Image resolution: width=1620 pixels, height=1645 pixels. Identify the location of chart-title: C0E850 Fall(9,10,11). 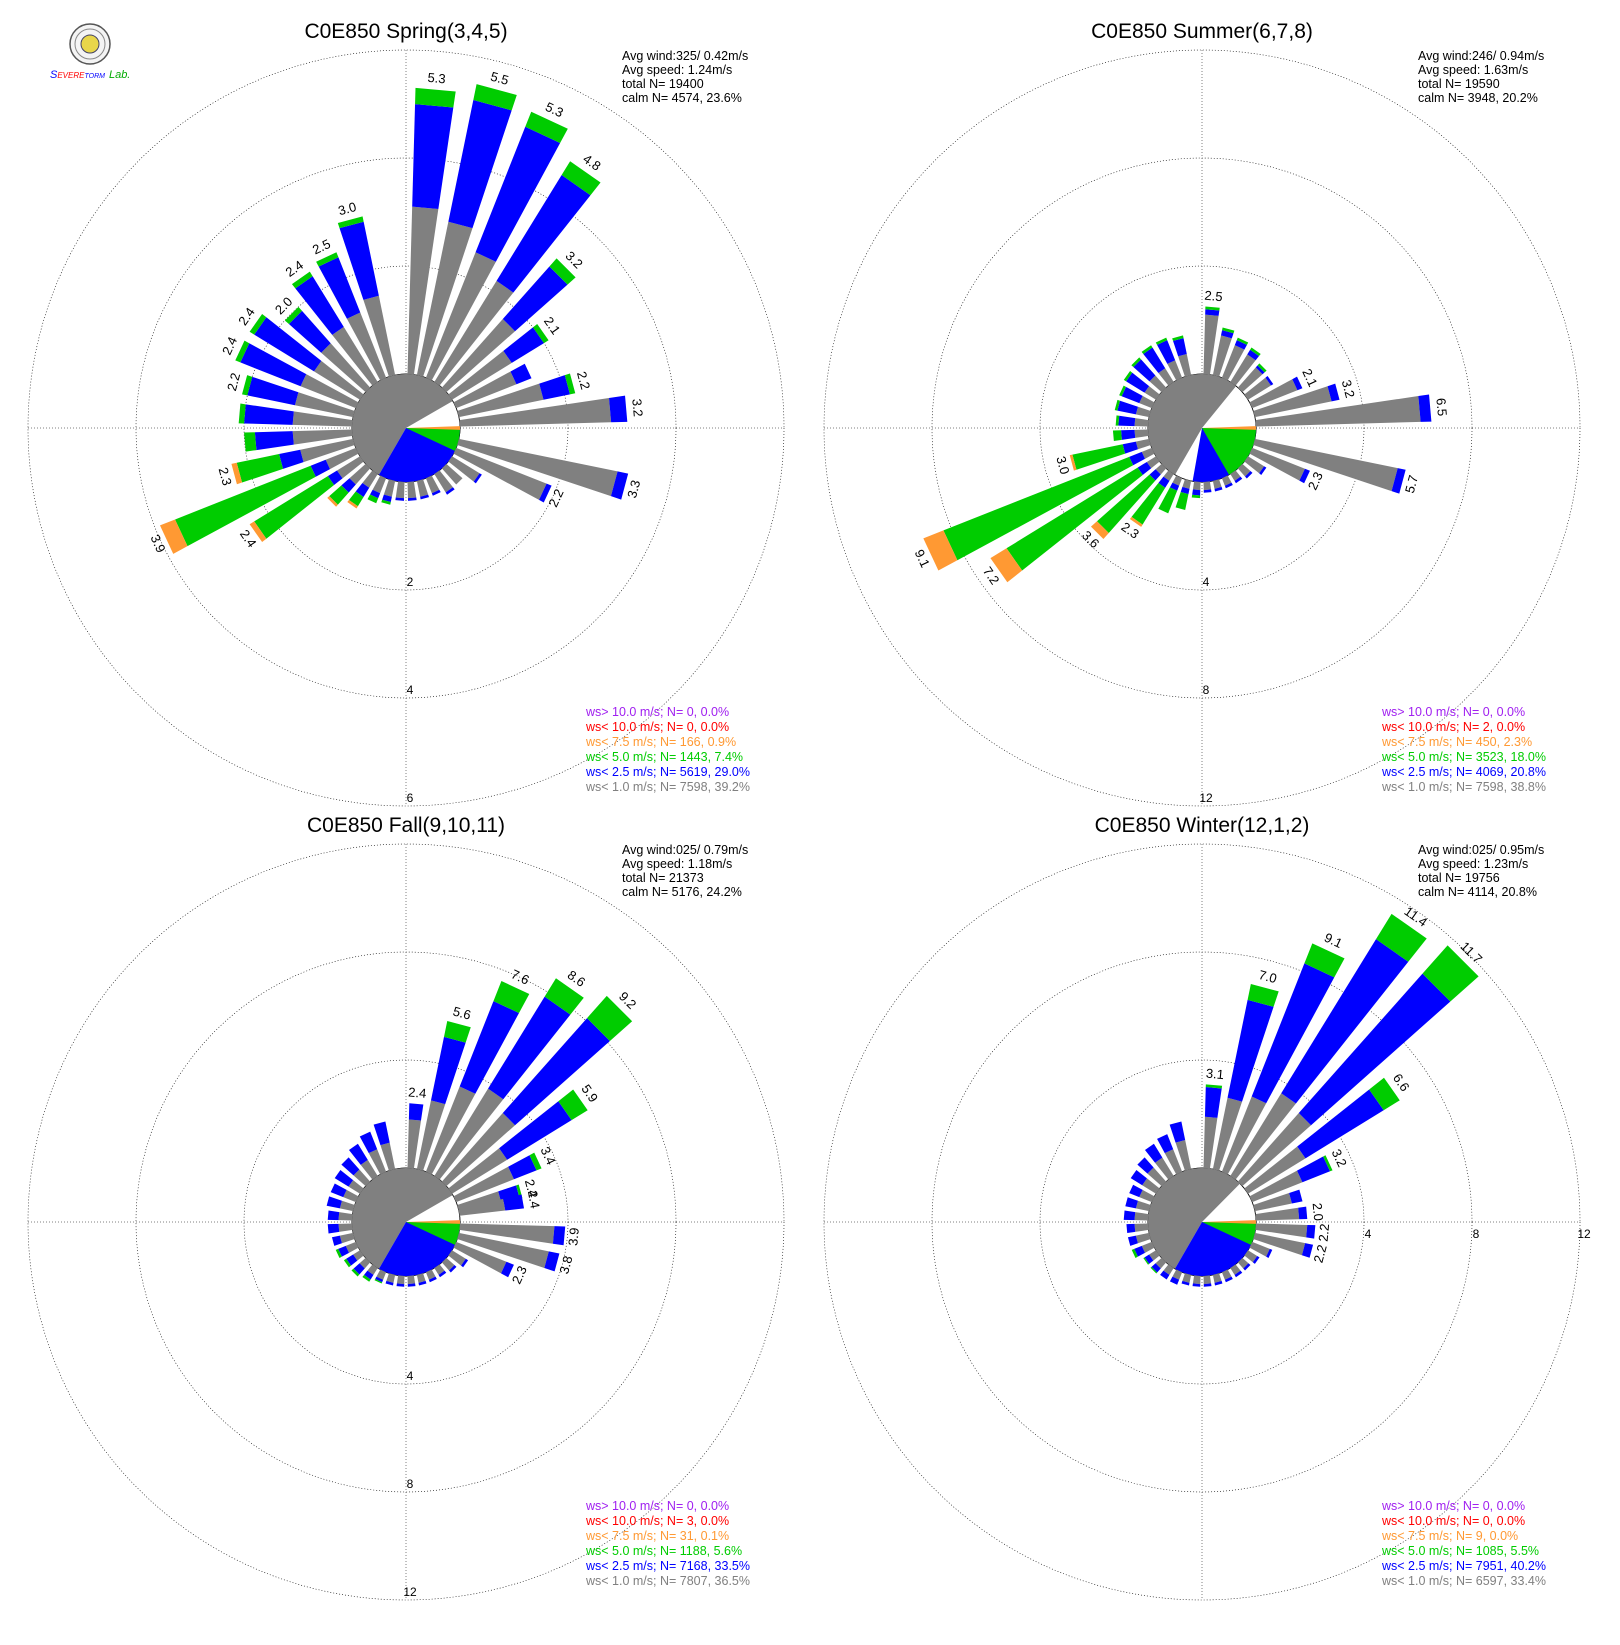
(406, 825).